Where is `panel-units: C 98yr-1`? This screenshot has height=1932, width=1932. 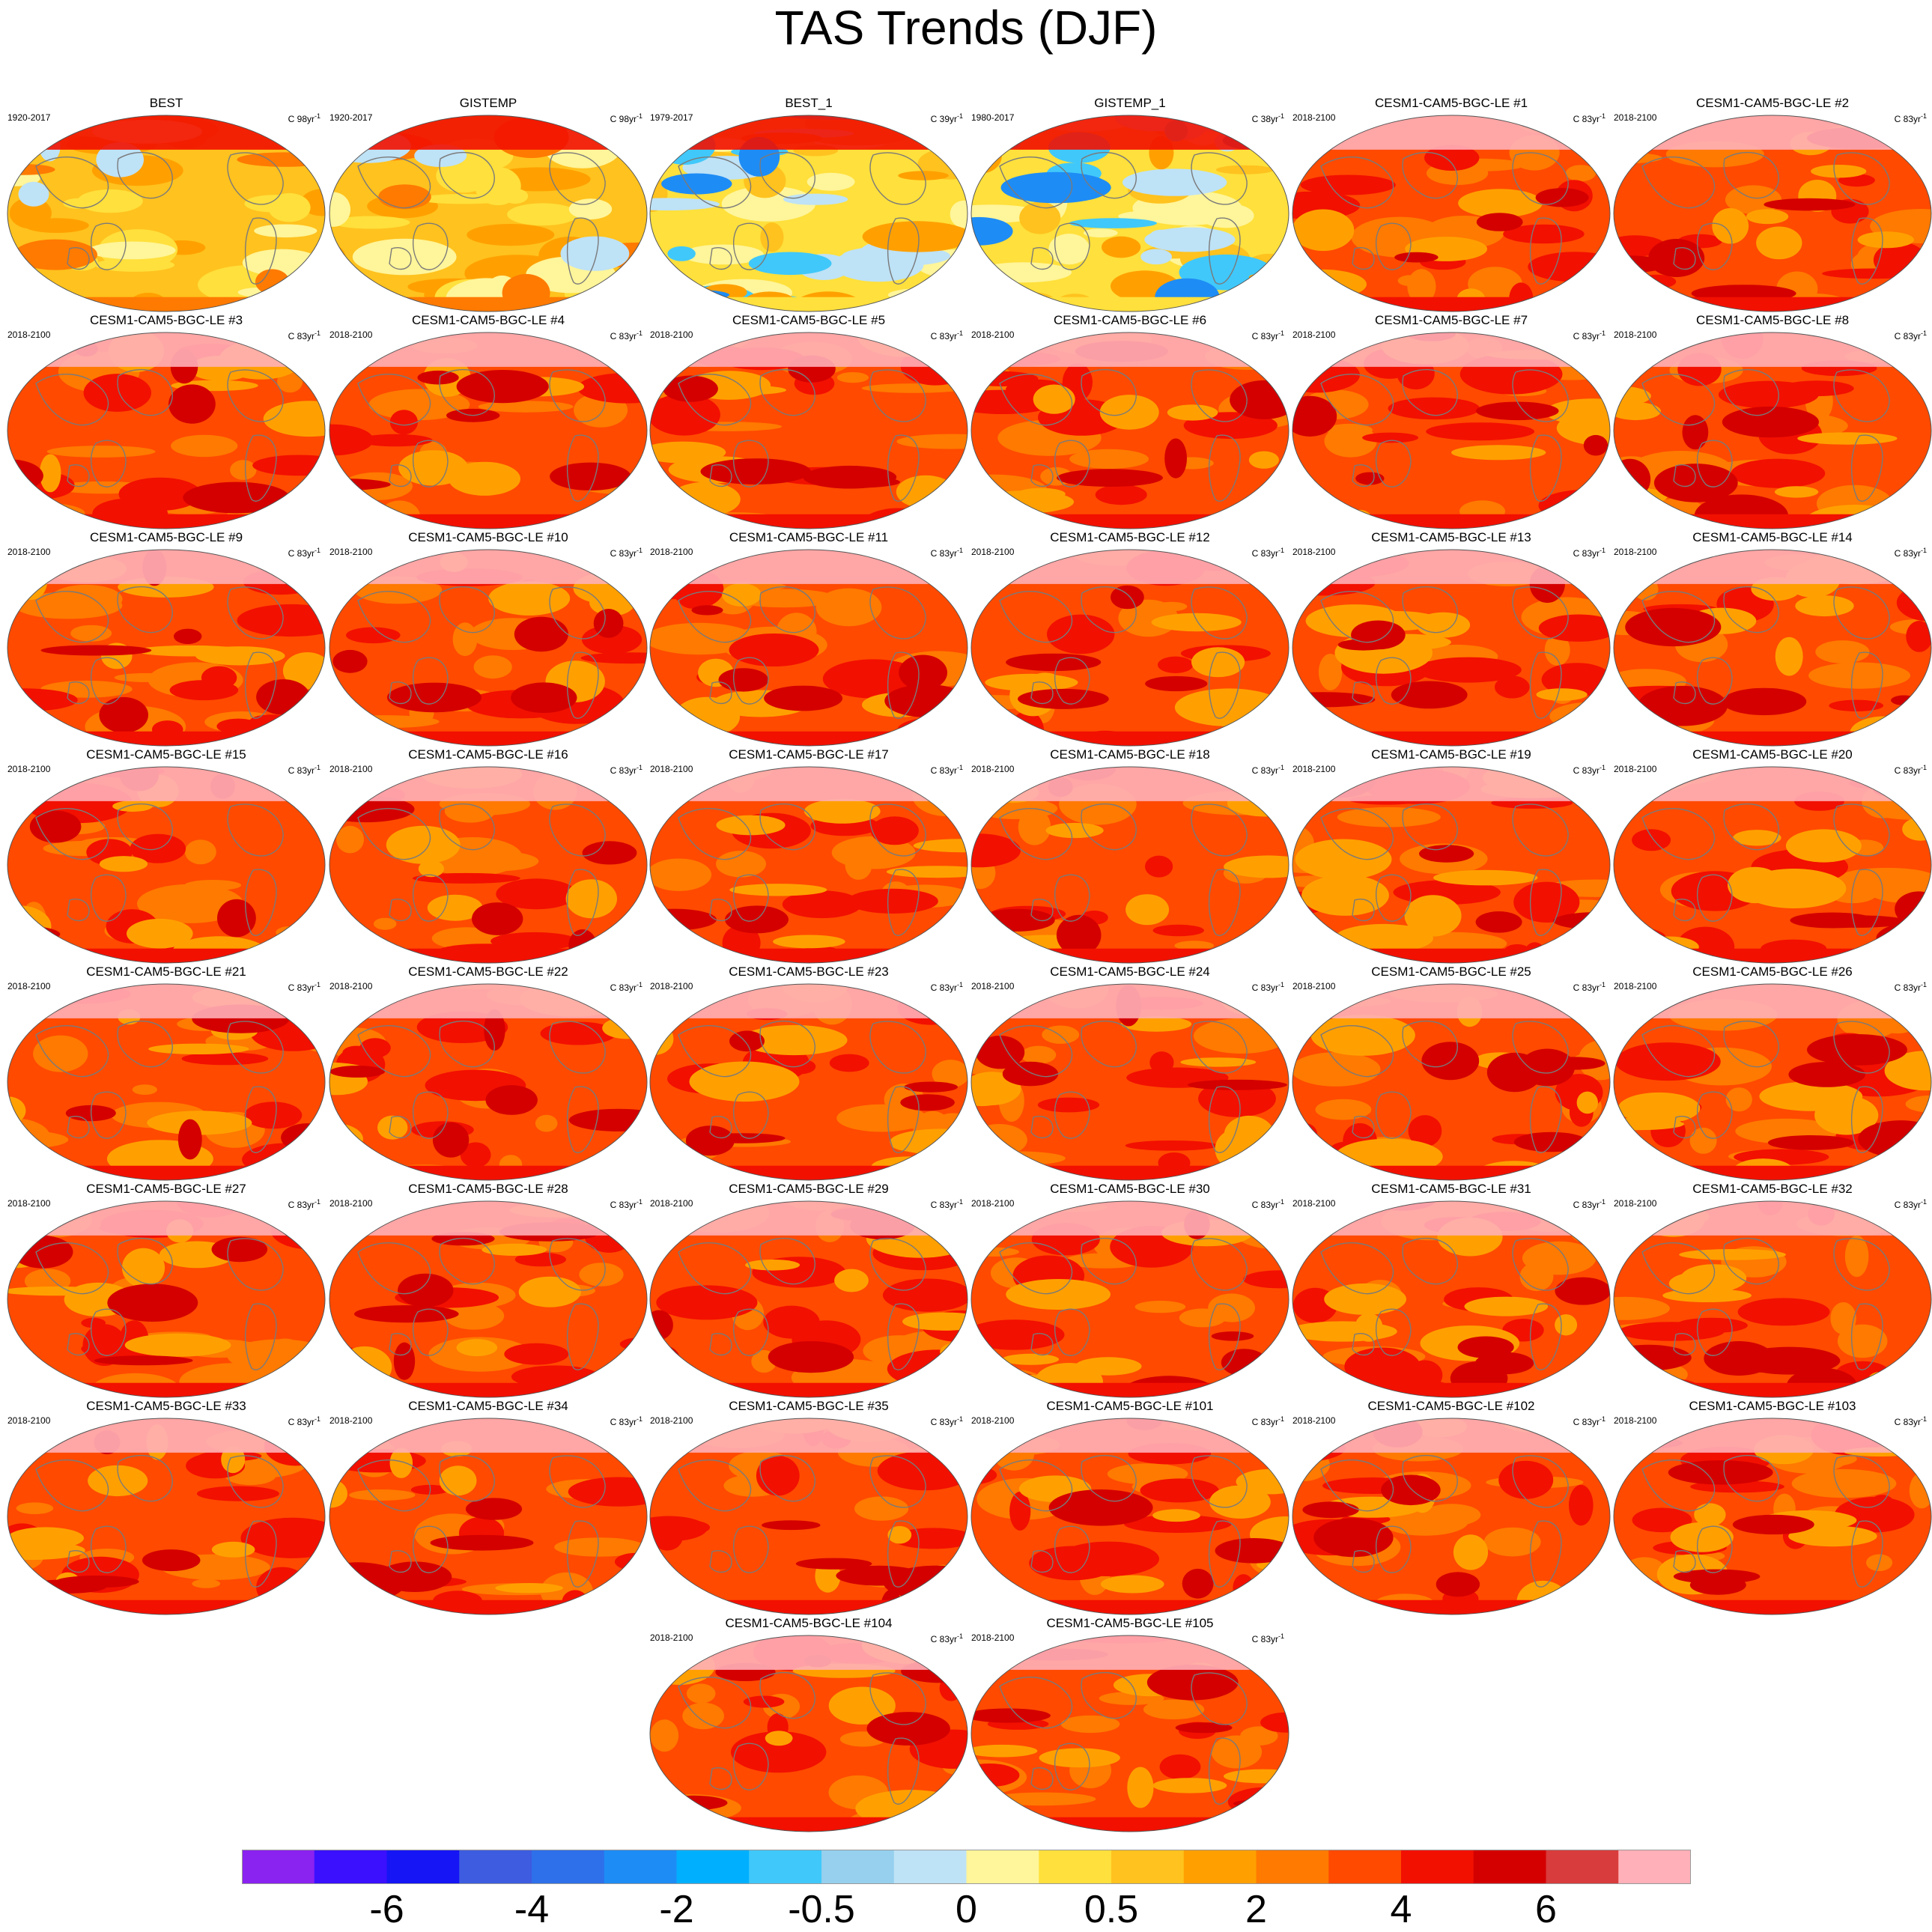
panel-units: C 98yr-1 is located at coordinates (304, 117).